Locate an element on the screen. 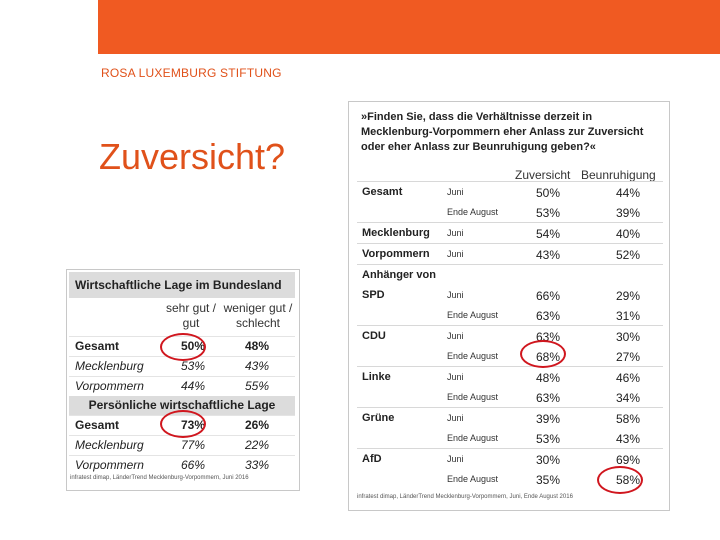 The height and width of the screenshot is (540, 720). row-value: 54% is located at coordinates (548, 234).